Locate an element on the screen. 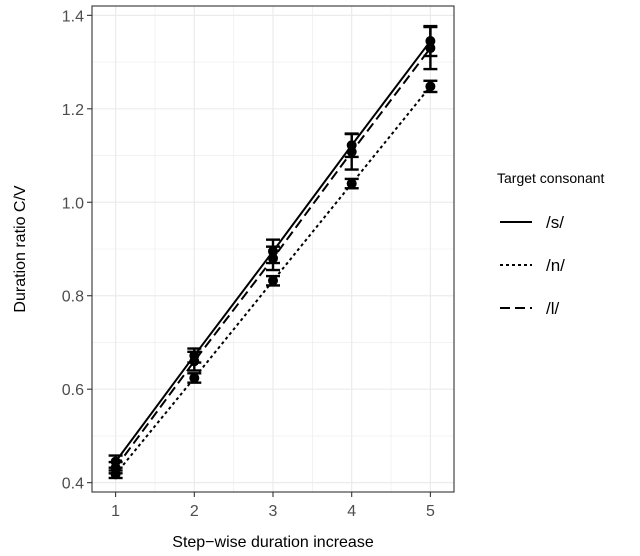 This screenshot has height=556, width=640. y-axis-title: Duration ratio C/V is located at coordinates (20, 248).